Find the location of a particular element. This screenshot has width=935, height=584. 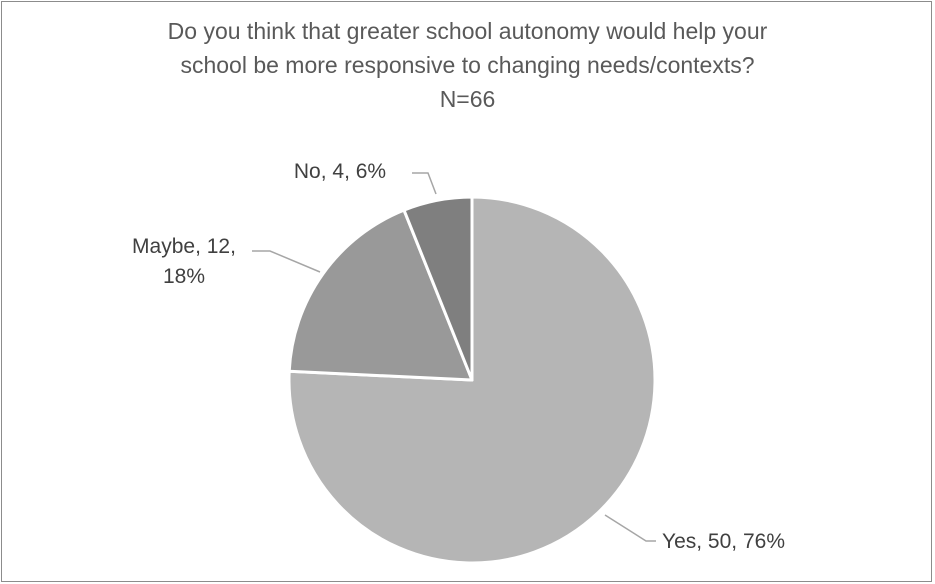

pie-slice-maybe is located at coordinates (380, 295).